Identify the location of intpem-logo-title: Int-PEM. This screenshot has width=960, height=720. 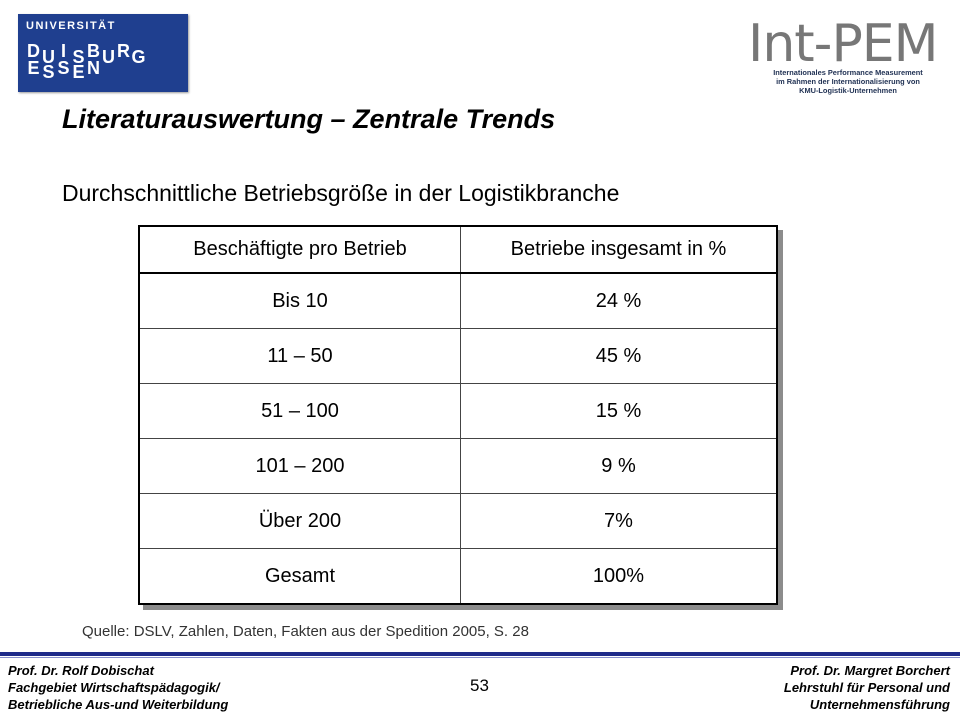
(843, 44).